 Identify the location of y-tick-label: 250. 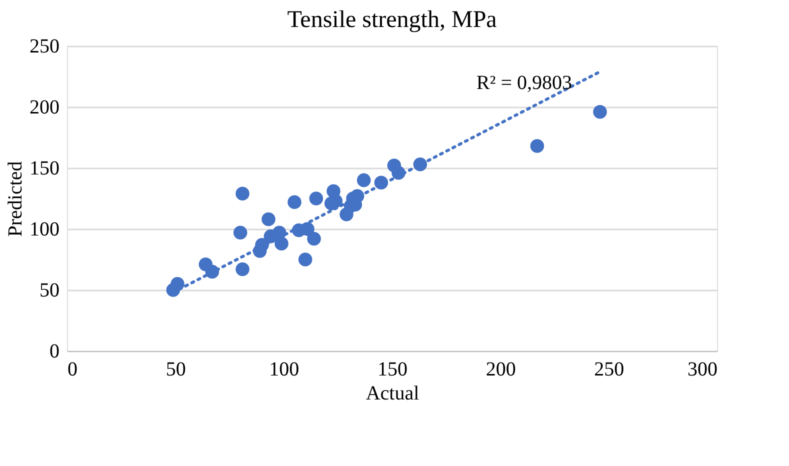
(45, 47).